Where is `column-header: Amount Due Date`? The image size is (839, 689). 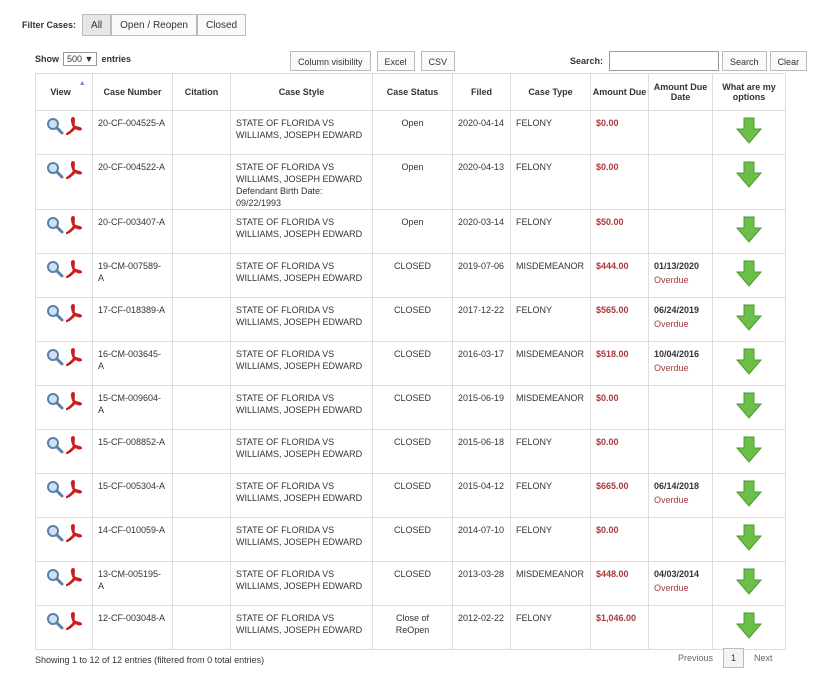
column-header: Amount Due Date is located at coordinates (680, 92).